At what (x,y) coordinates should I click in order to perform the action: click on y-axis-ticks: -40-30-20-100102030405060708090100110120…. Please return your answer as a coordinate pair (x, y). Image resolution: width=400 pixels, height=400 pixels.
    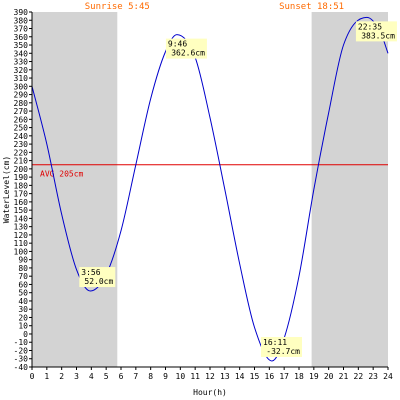
    Looking at the image, I should click on (23, 190).